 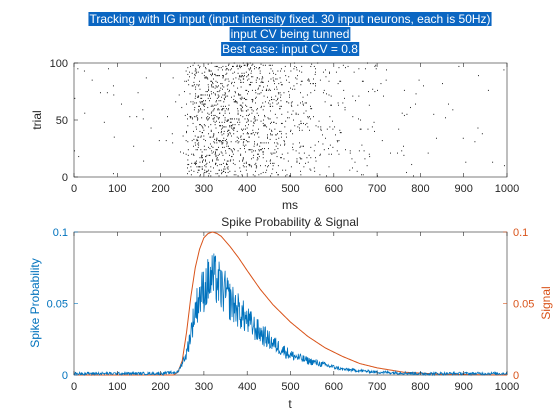 I want to click on line-chart-title: Spike Probability & Signal, so click(x=289, y=222).